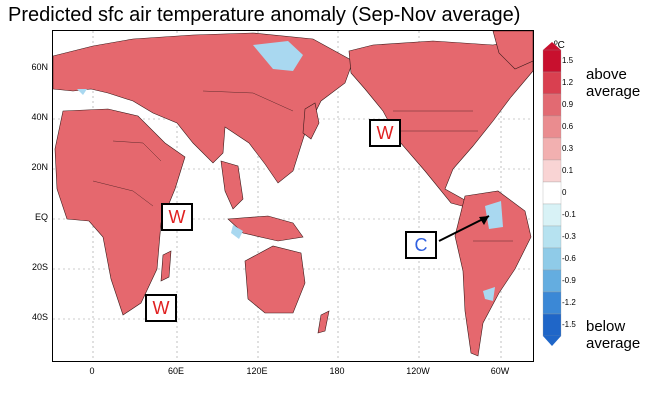 This screenshot has height=407, width=650. Describe the element at coordinates (175, 371) in the screenshot. I see `lon-label-60e: 60E` at that location.